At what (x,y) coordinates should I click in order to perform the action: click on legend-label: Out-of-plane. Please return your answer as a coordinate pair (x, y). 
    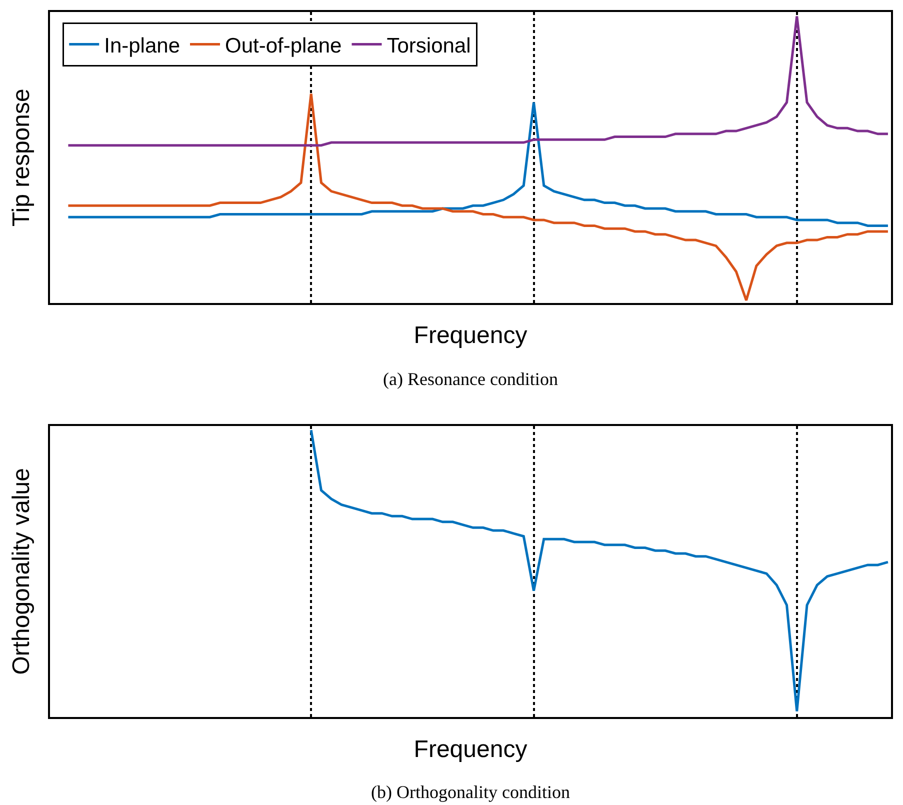
    Looking at the image, I should click on (283, 46).